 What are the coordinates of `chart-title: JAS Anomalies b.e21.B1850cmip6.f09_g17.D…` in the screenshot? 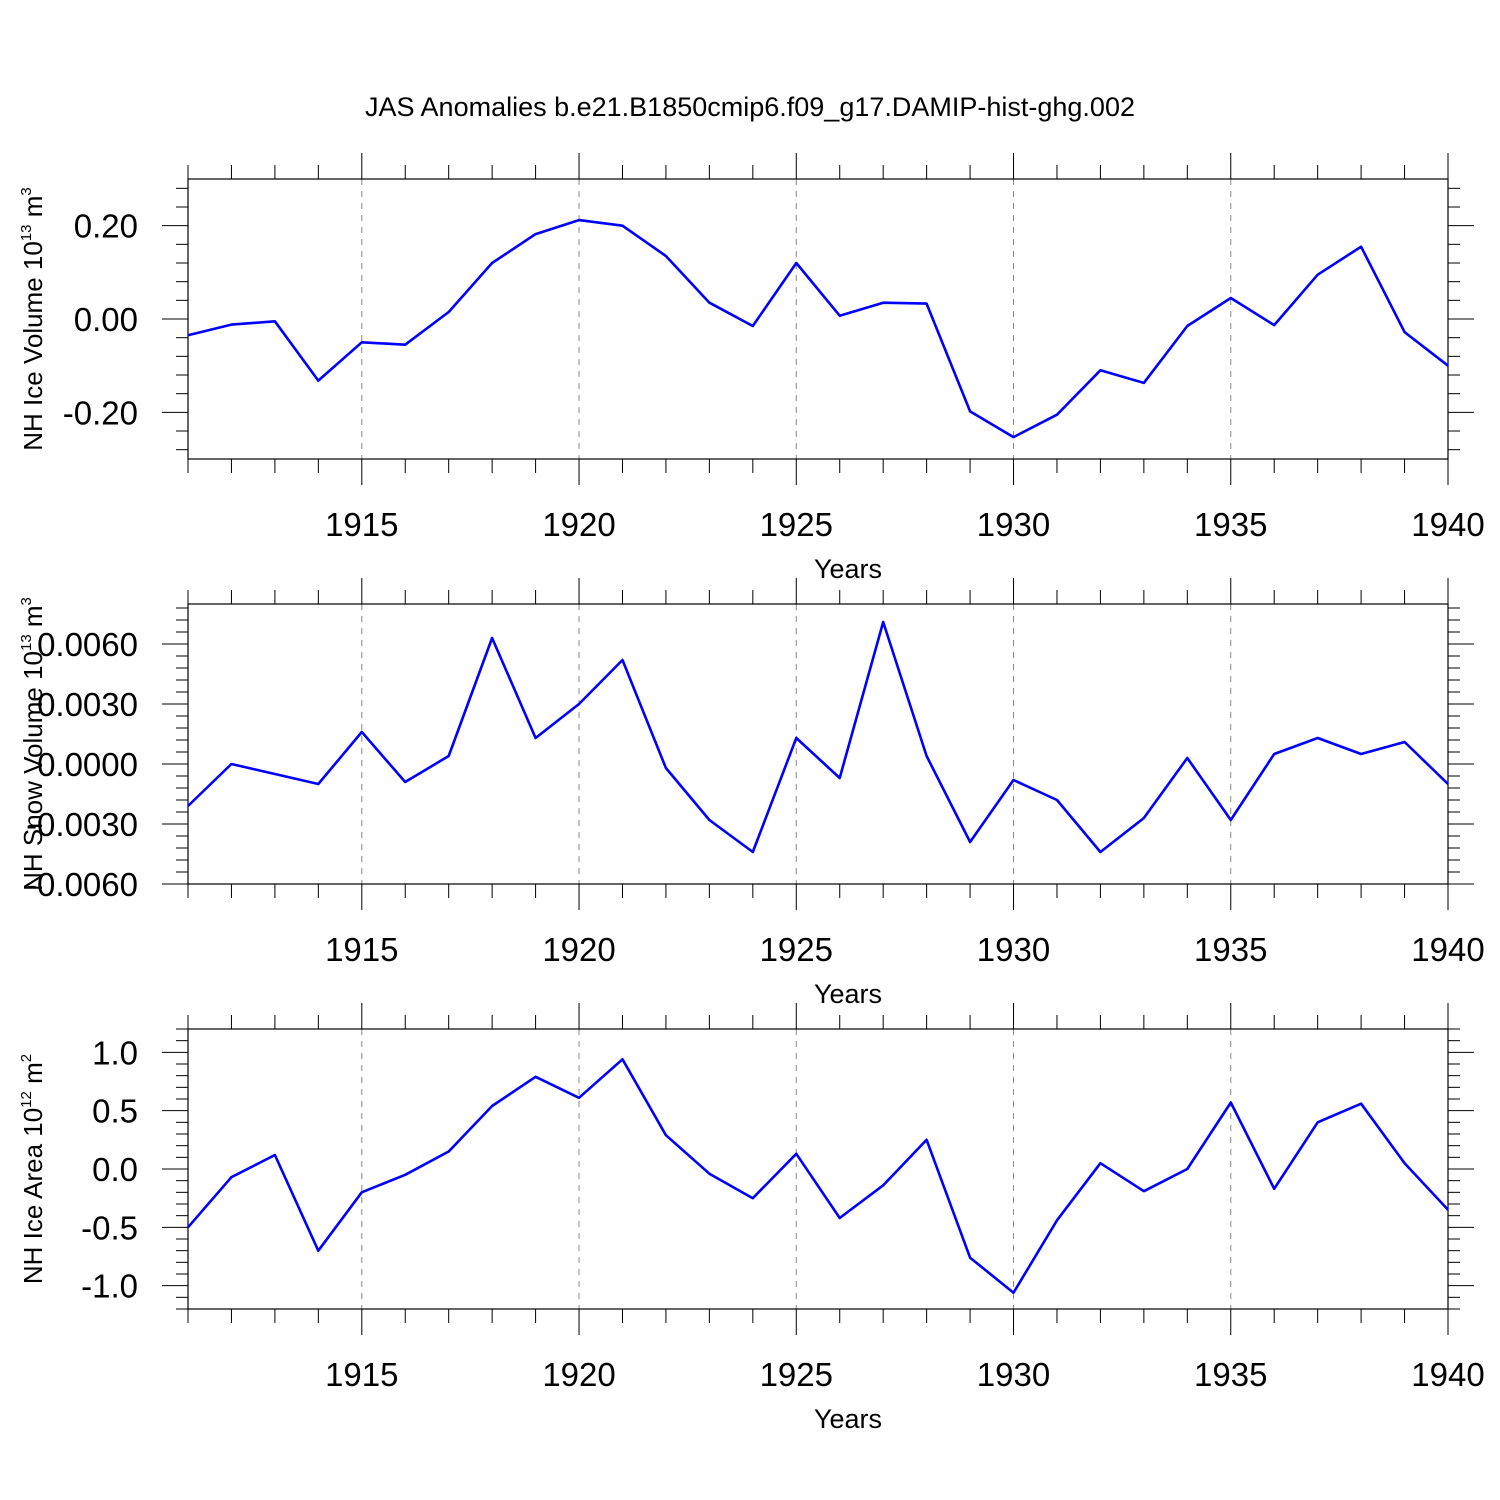 It's located at (750, 107).